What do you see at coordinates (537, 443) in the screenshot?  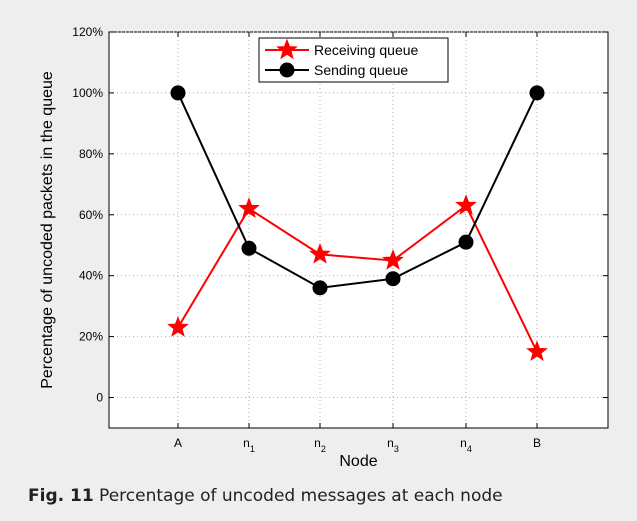 I see `x-tick-label: B` at bounding box center [537, 443].